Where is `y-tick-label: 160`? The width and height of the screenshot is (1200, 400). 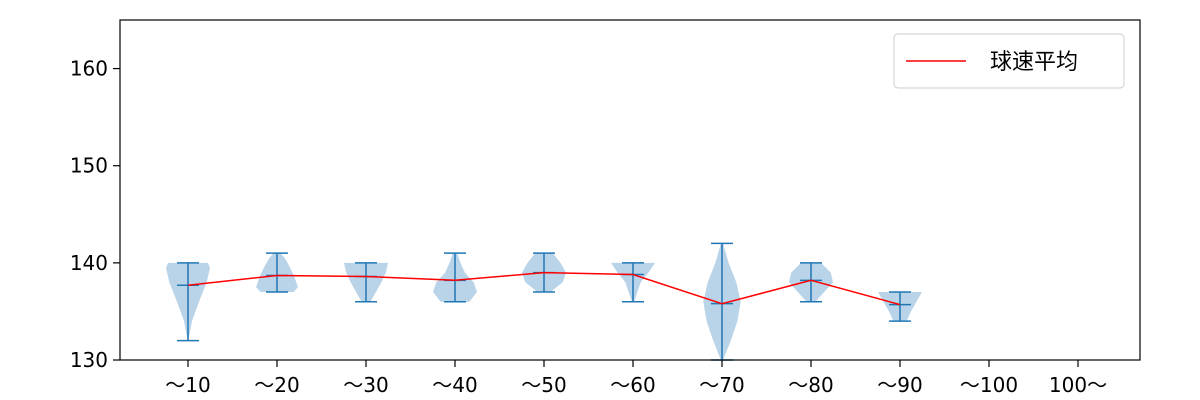 y-tick-label: 160 is located at coordinates (89, 69).